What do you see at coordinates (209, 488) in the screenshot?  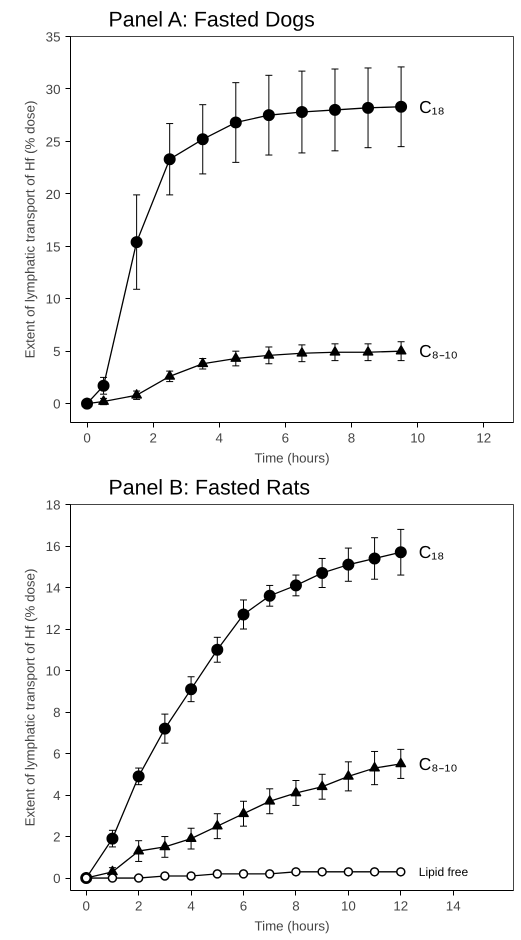 I see `chart-title: Panel B: Fasted Rats` at bounding box center [209, 488].